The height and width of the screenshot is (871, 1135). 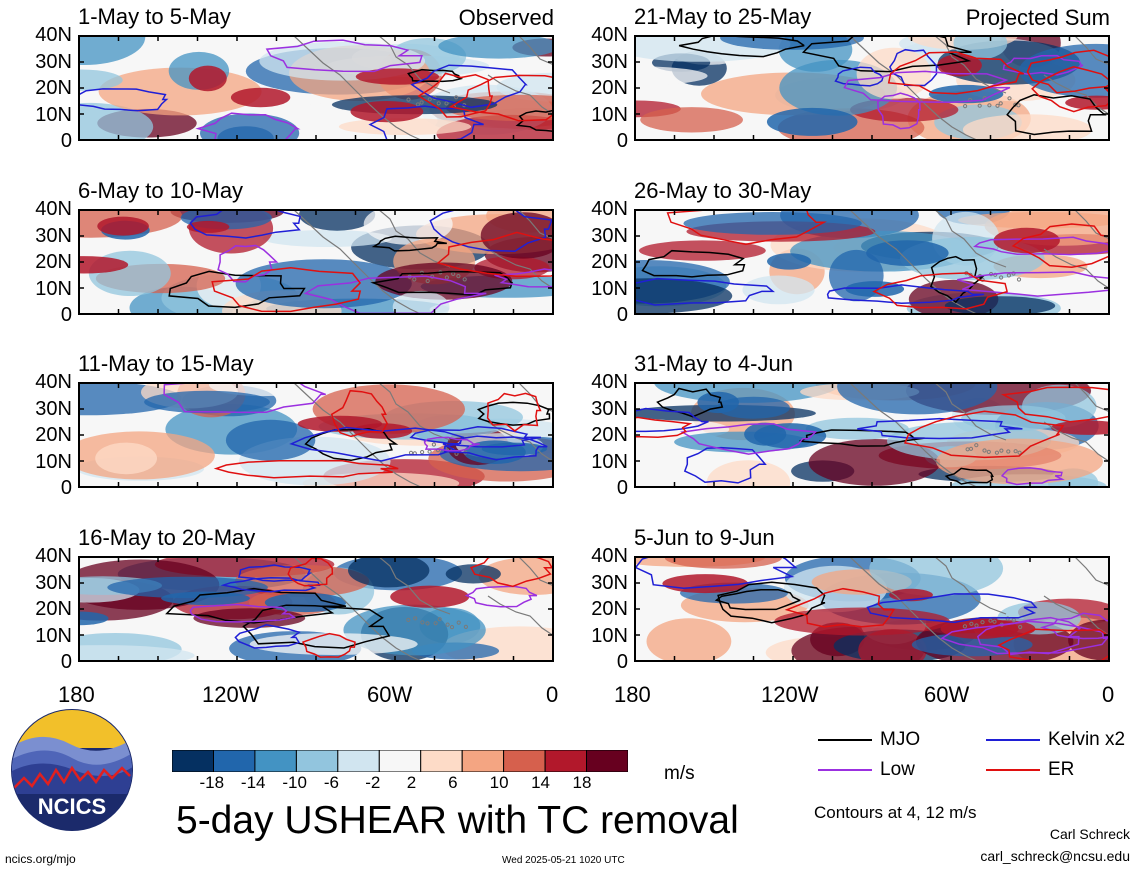 What do you see at coordinates (1037, 17) in the screenshot?
I see `panel-corner-label: Projected Sum` at bounding box center [1037, 17].